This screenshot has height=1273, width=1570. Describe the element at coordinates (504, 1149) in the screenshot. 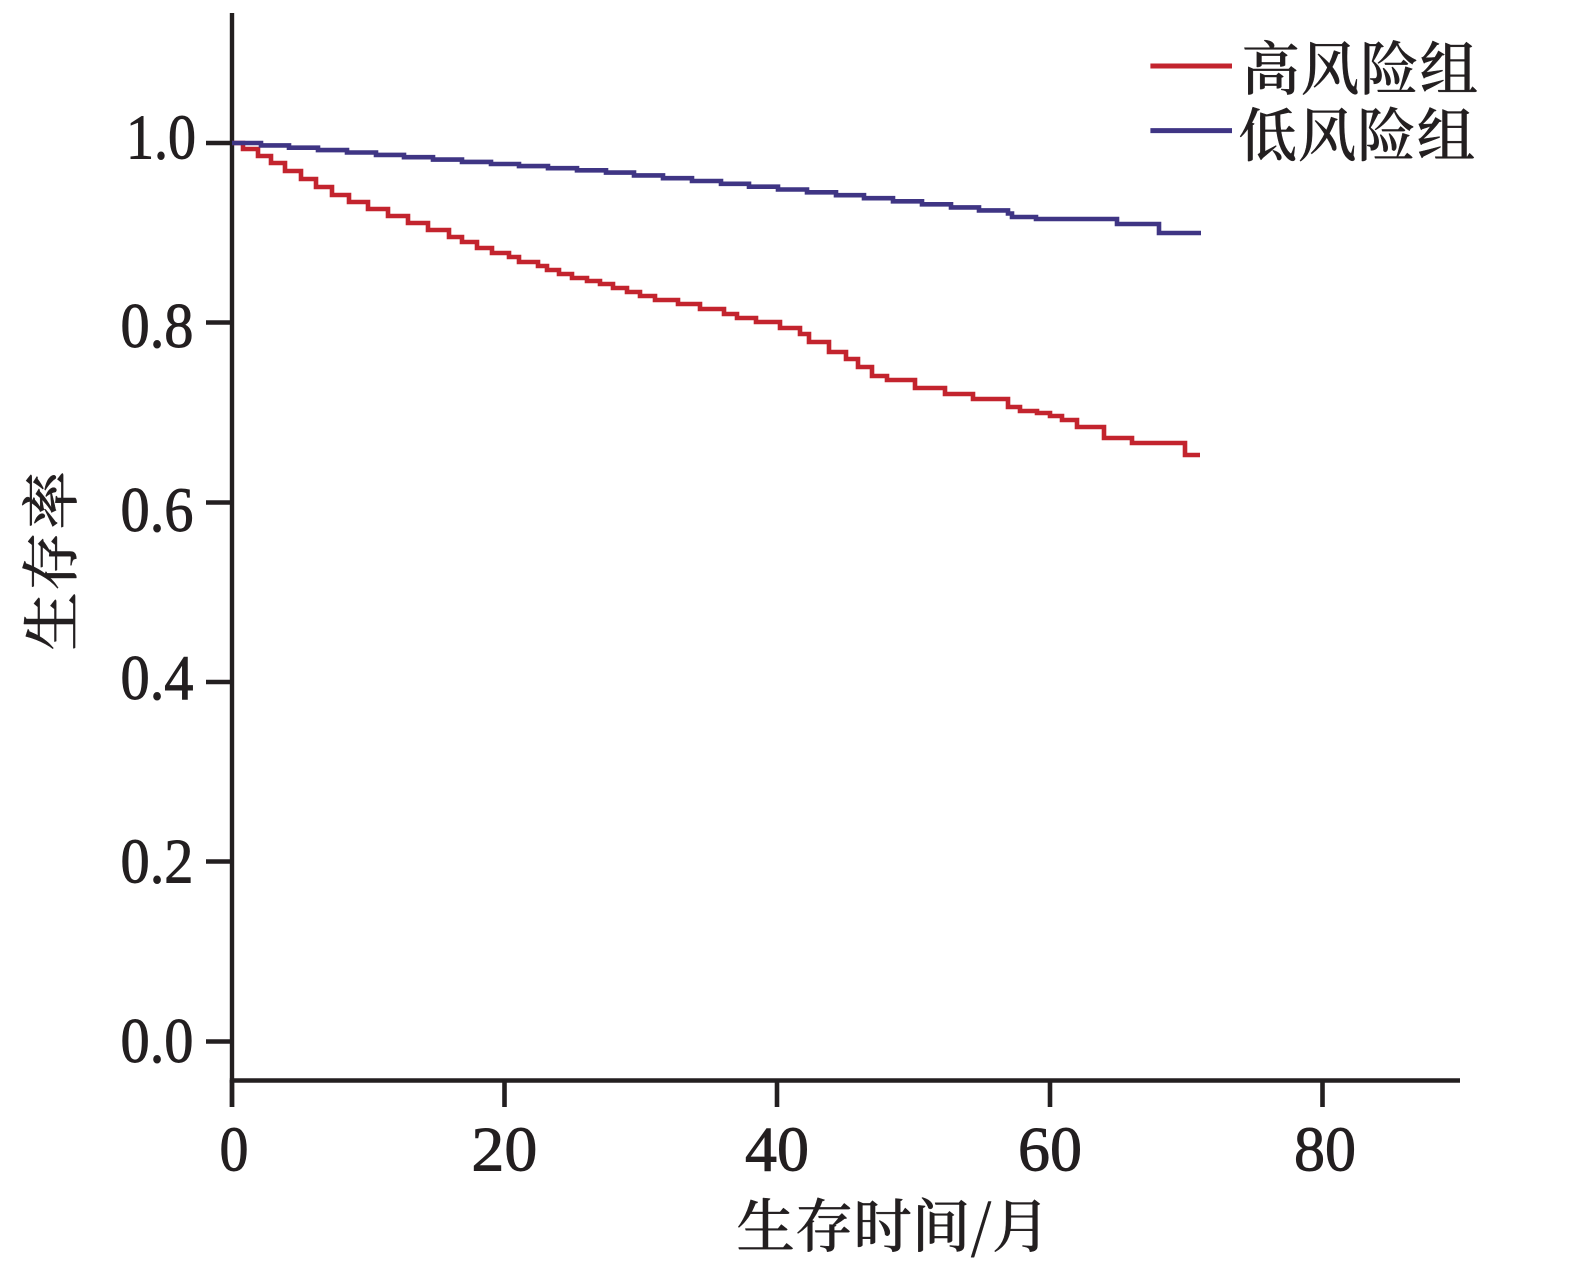

I see `svg-text: 20` at that location.